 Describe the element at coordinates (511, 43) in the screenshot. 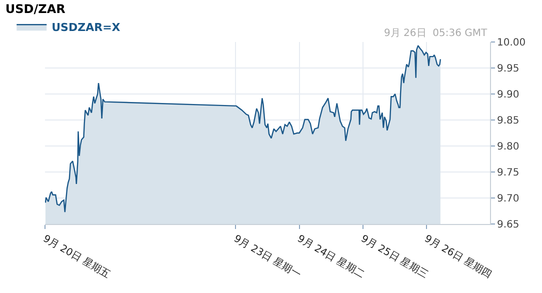

I see `y-tick-label: 10.00` at that location.